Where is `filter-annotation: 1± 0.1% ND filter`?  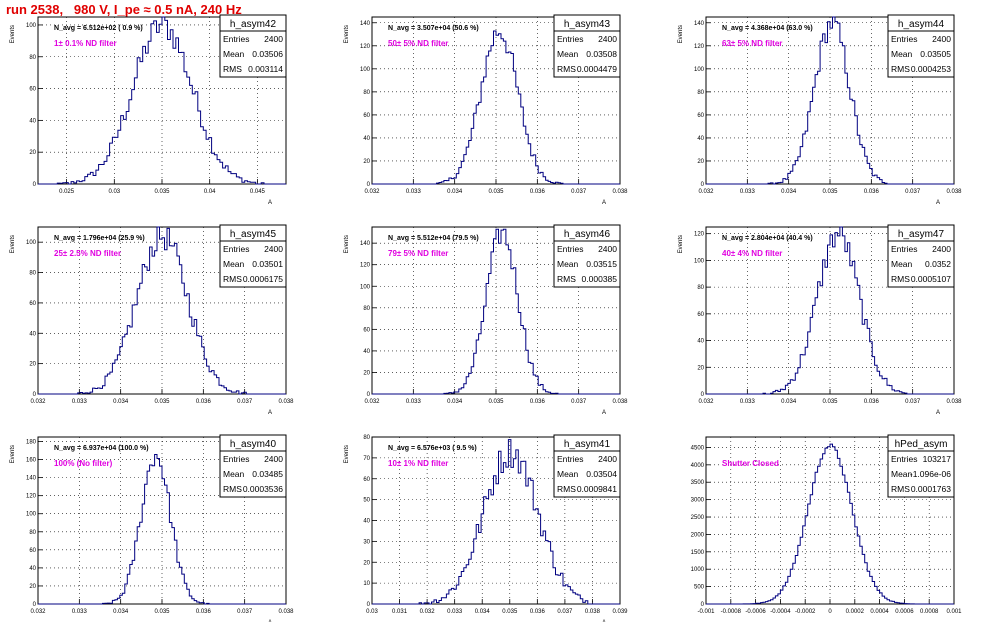
filter-annotation: 1± 0.1% ND filter is located at coordinates (85, 43).